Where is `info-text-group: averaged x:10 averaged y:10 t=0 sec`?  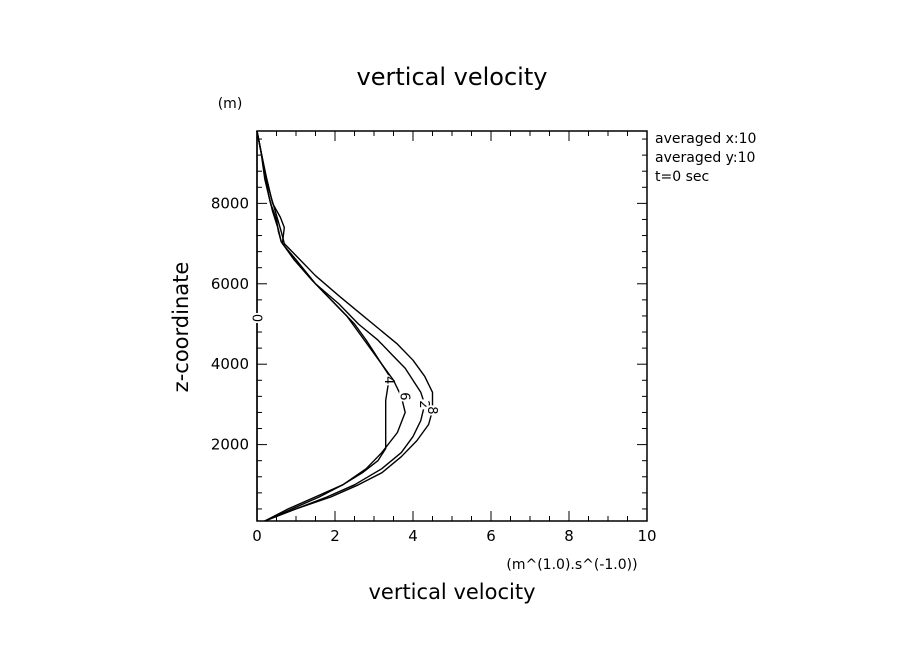
info-text-group: averaged x:10 averaged y:10 t=0 sec is located at coordinates (705, 158).